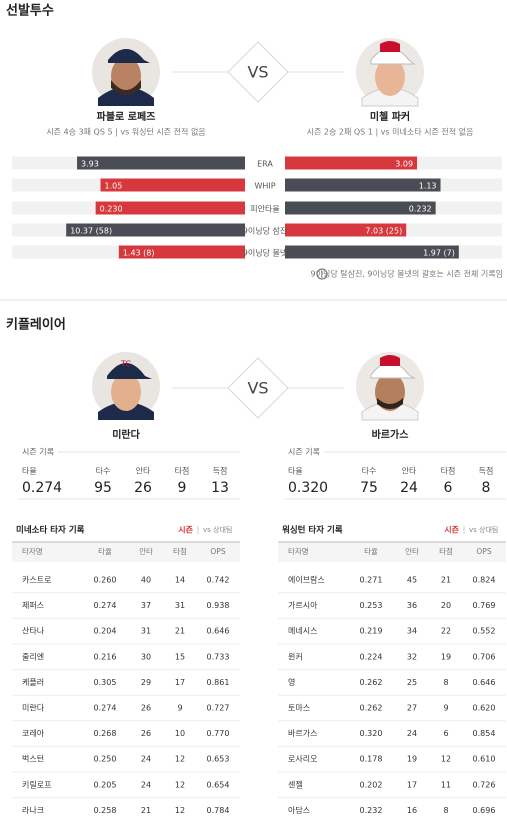 This screenshot has height=818, width=507. I want to click on table-cell: 0.268, so click(105, 733).